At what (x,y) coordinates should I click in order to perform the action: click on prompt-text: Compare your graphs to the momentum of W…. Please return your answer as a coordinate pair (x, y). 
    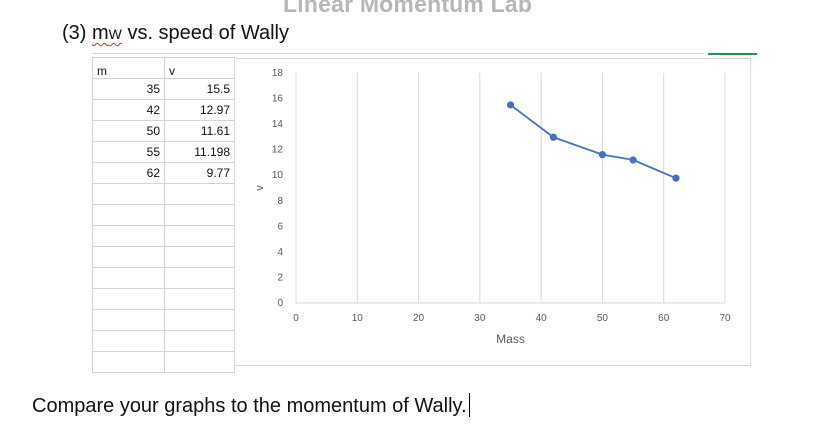
    Looking at the image, I should click on (249, 406).